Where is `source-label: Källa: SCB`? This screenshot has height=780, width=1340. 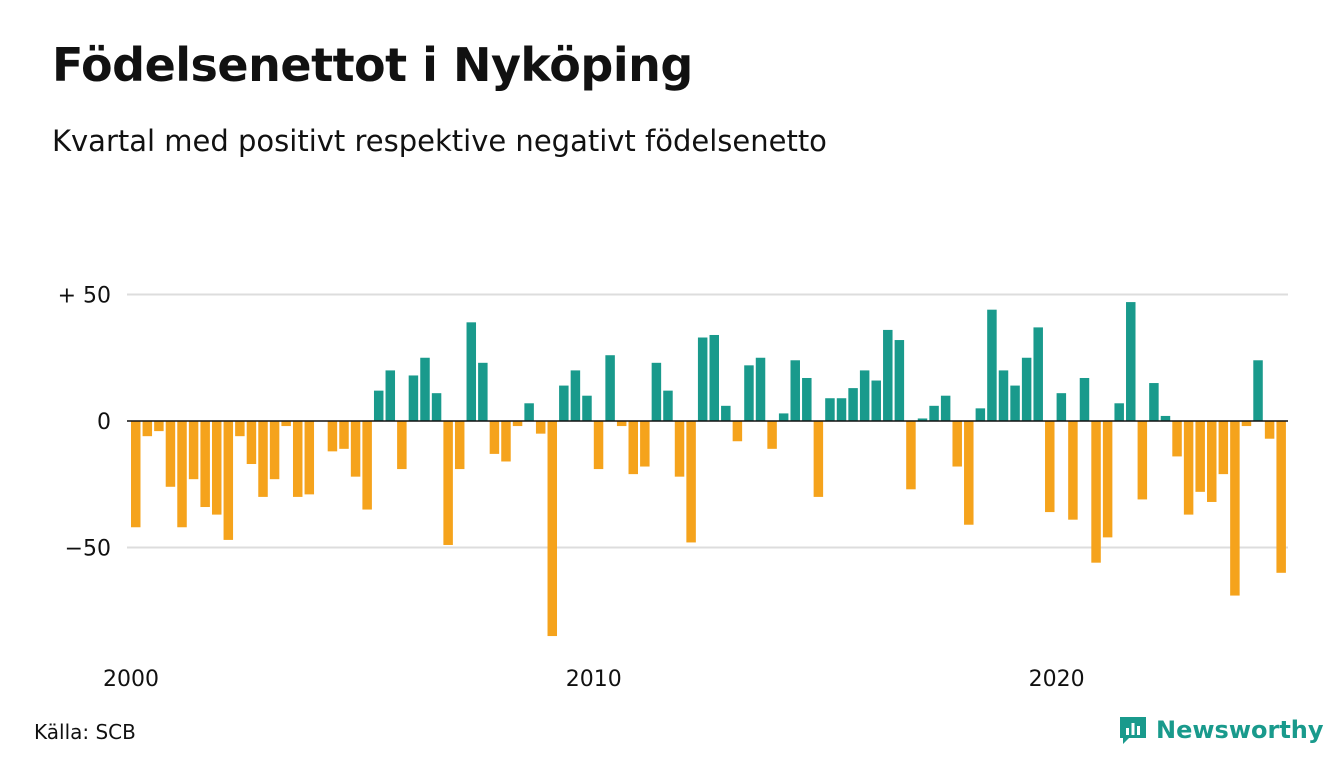 source-label: Källa: SCB is located at coordinates (85, 732).